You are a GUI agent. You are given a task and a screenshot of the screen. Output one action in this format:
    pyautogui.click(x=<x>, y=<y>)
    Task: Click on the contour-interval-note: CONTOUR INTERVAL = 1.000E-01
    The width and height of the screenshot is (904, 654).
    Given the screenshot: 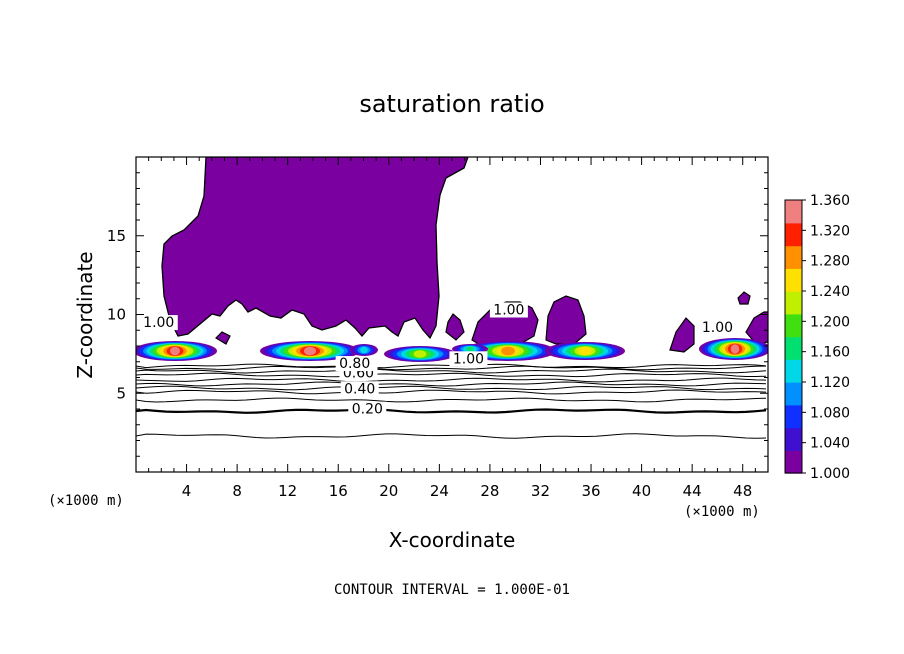 What is the action you would take?
    pyautogui.click(x=452, y=590)
    